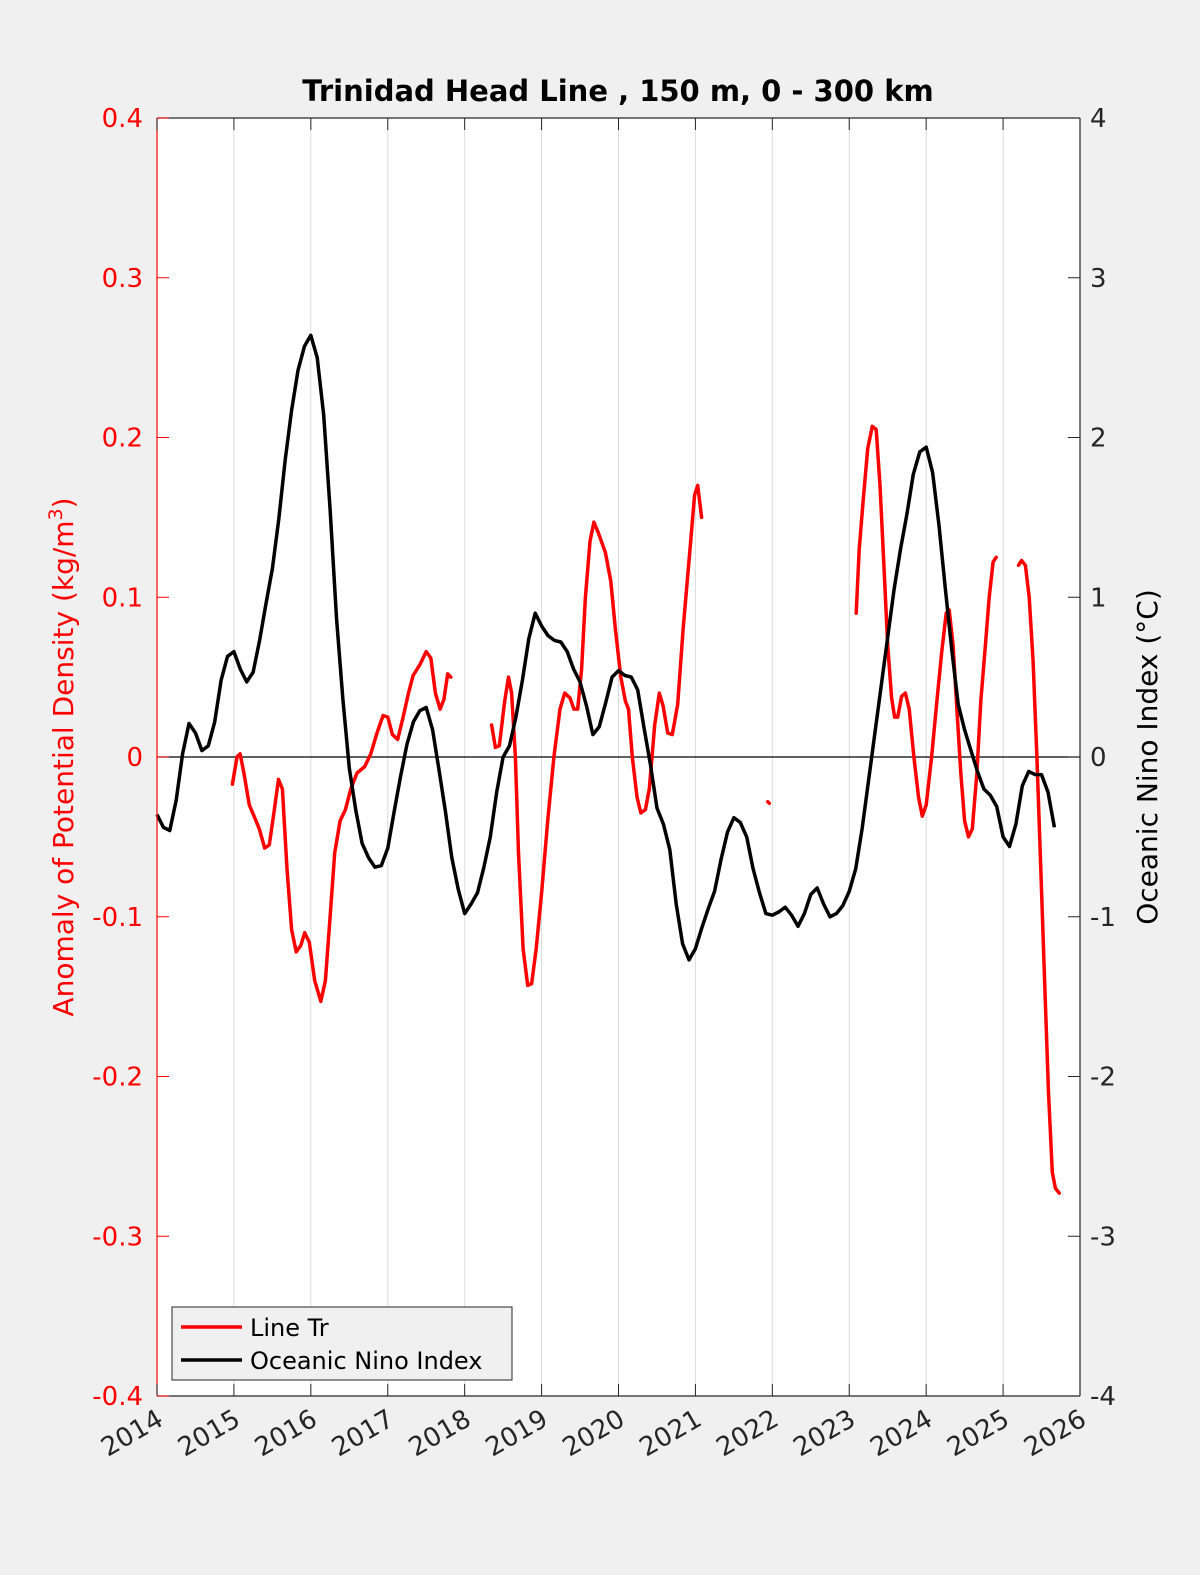 The image size is (1200, 1575). What do you see at coordinates (1098, 119) in the screenshot?
I see `y-right-tick-label: 4` at bounding box center [1098, 119].